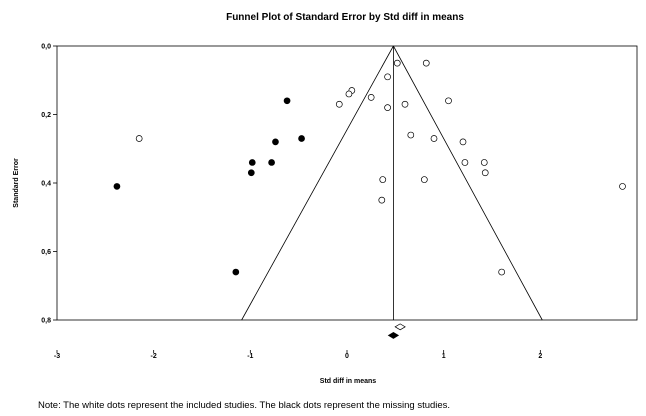 This screenshot has height=416, width=646. I want to click on x-tick-label: 2, so click(540, 356).